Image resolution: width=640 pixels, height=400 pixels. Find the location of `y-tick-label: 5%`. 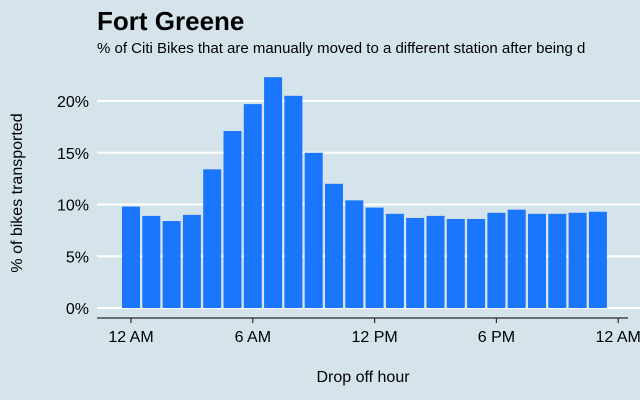

y-tick-label: 5% is located at coordinates (77, 257).